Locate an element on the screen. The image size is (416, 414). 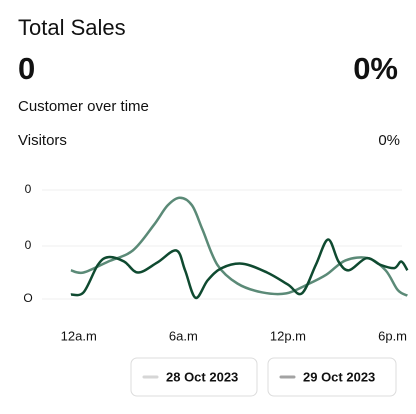
y-axis-label: O is located at coordinates (27, 298).